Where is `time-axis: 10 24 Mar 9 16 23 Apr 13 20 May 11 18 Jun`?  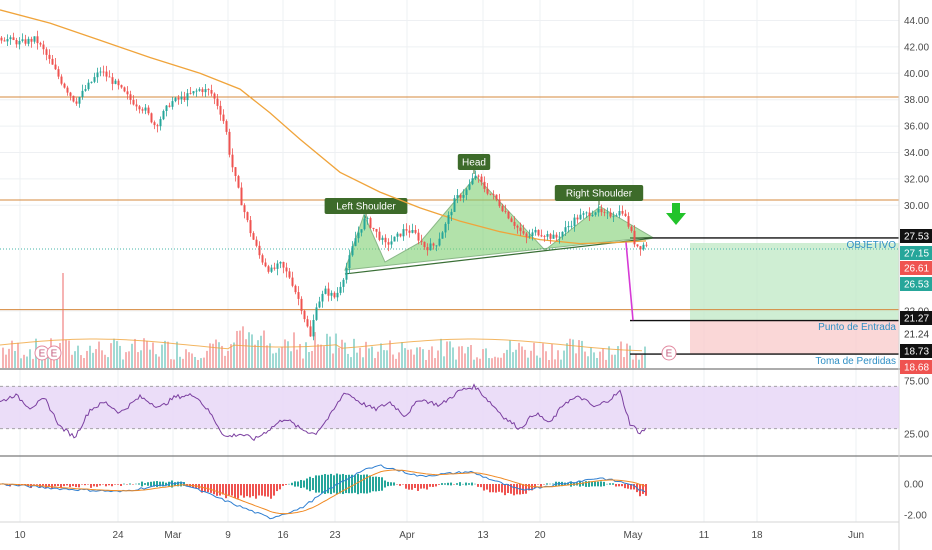
time-axis: 10 24 Mar 9 16 23 Apr 13 20 May 11 18 Jun is located at coordinates (439, 535).